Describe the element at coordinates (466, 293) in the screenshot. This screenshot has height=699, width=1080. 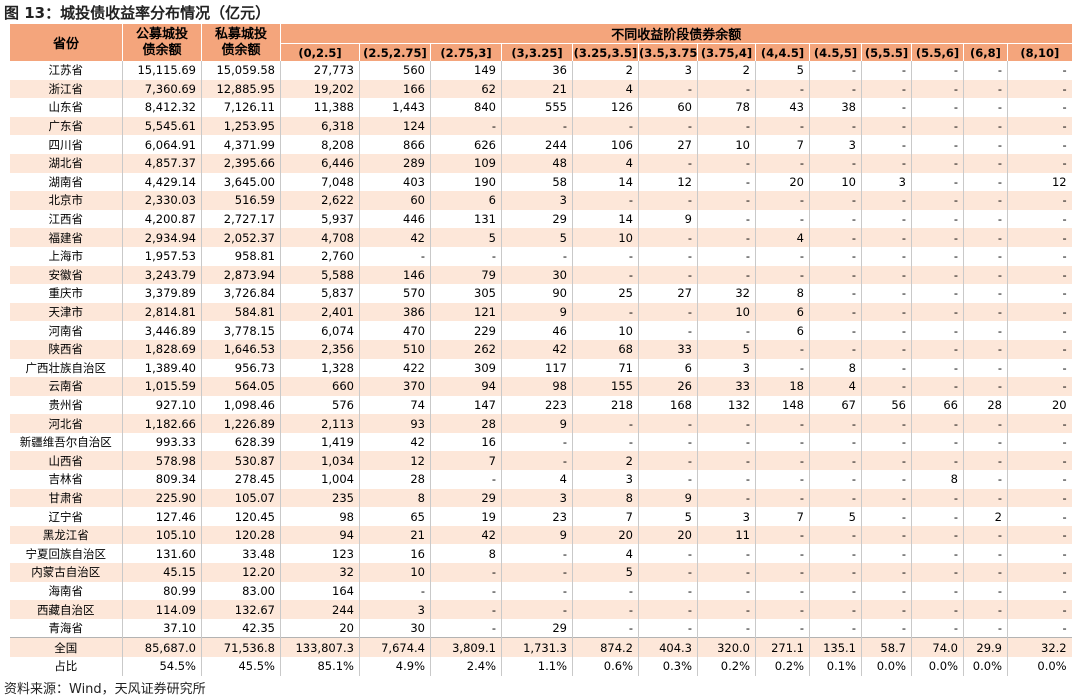
I see `range-value-cell: 305` at that location.